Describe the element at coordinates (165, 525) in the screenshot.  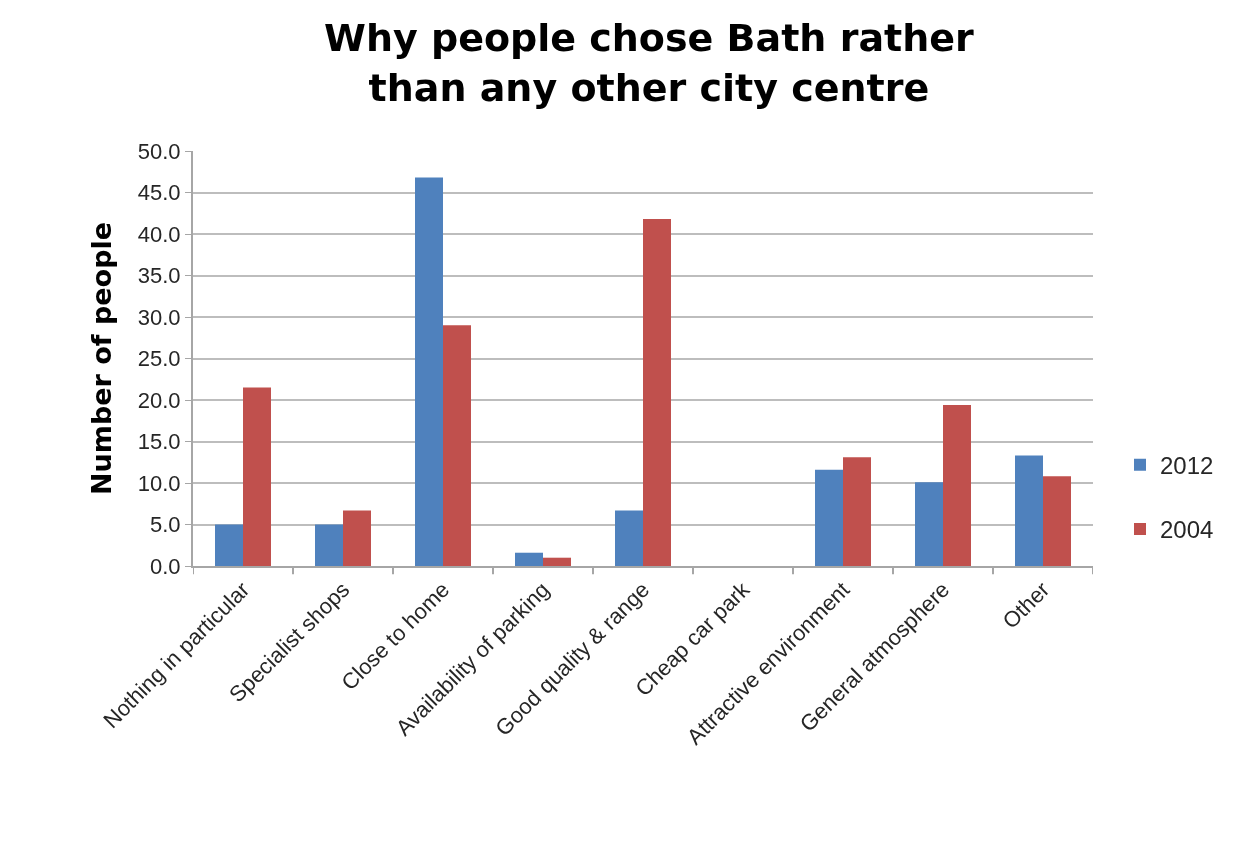
I see `y-tick-label: 5.0` at that location.